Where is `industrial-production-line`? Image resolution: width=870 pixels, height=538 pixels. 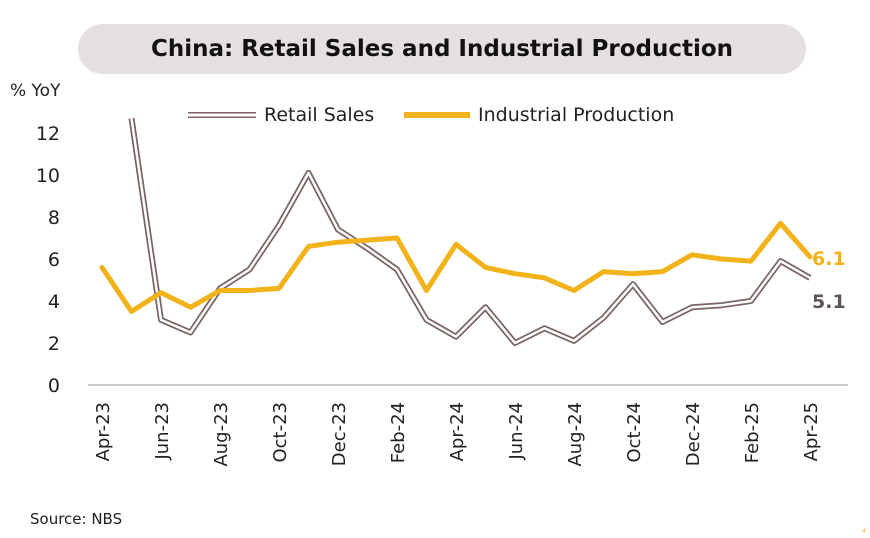
industrial-production-line is located at coordinates (456, 267).